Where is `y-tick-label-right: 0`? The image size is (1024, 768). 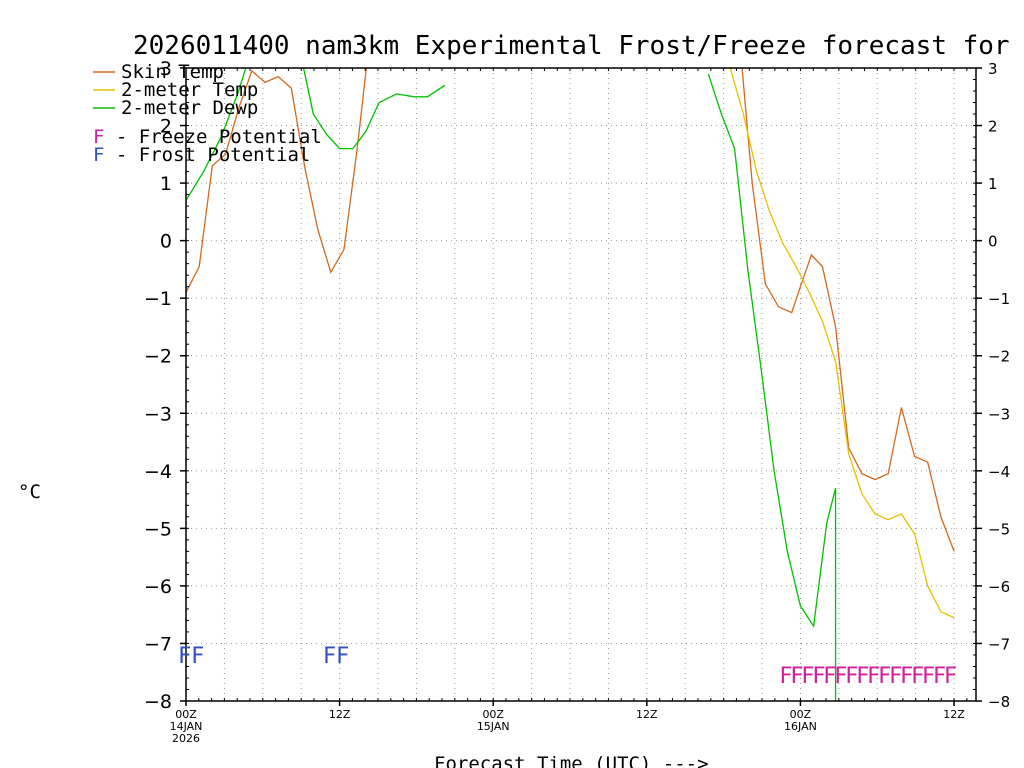 y-tick-label-right: 0 is located at coordinates (993, 242).